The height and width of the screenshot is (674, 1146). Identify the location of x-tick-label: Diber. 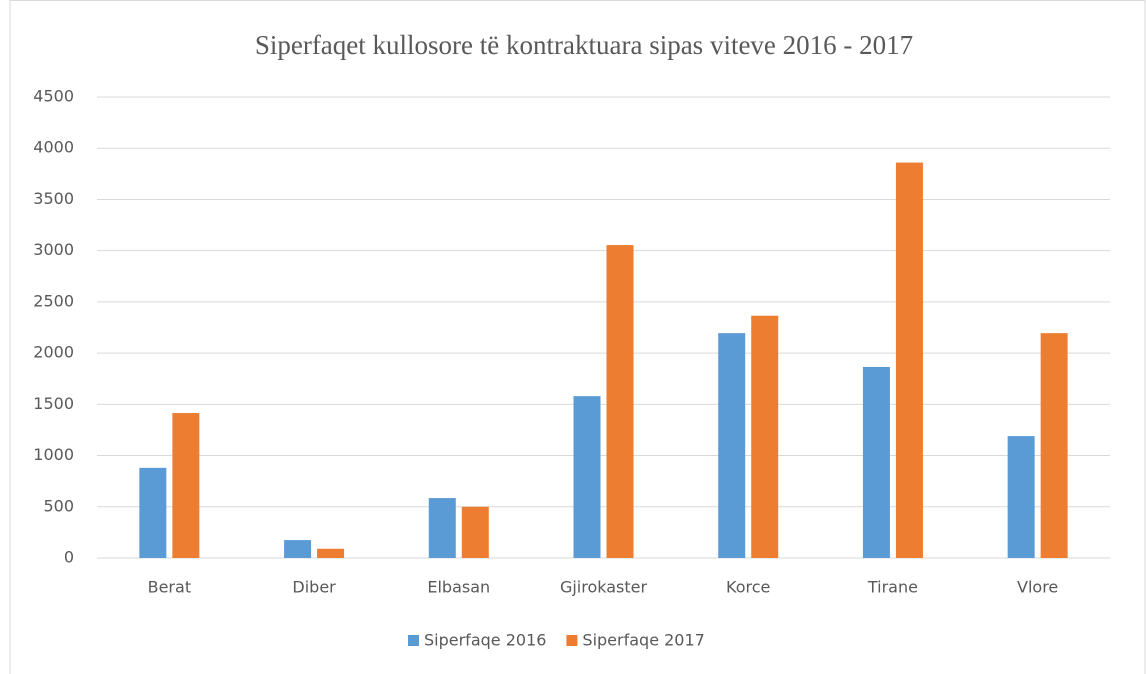
(314, 587).